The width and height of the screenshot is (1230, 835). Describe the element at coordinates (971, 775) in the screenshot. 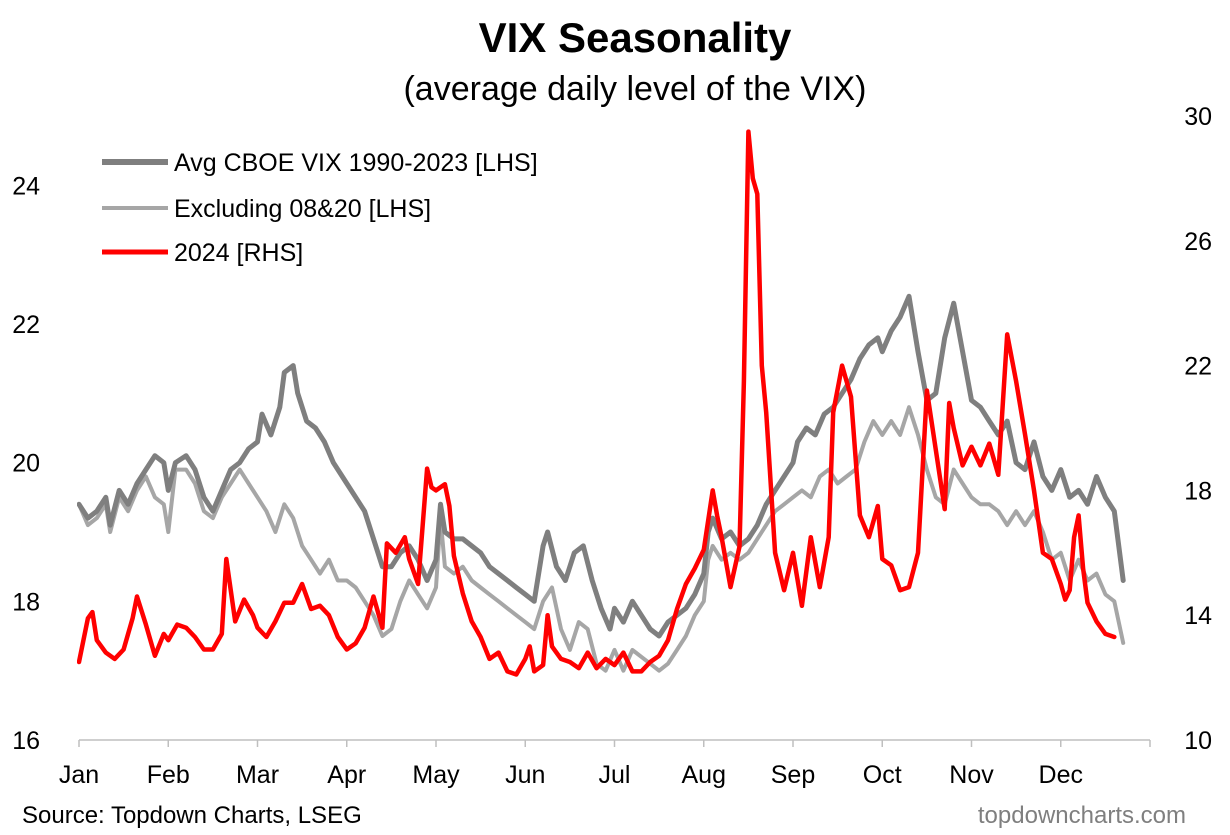

I see `x-tick-label: Nov` at that location.